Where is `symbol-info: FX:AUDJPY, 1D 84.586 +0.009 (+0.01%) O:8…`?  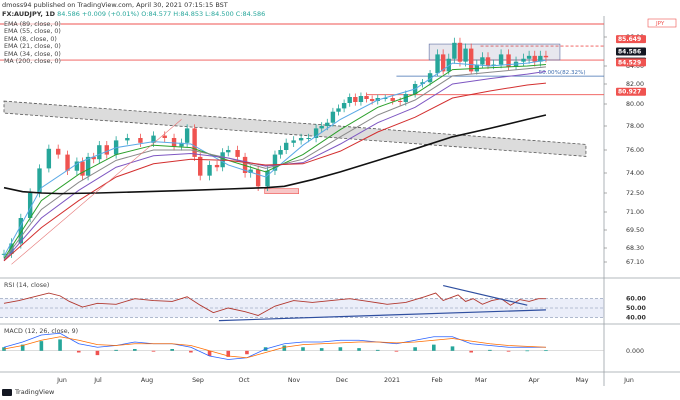
symbol-info: FX:AUDJPY, 1D 84.586 +0.009 (+0.01%) O:8… is located at coordinates (133, 14).